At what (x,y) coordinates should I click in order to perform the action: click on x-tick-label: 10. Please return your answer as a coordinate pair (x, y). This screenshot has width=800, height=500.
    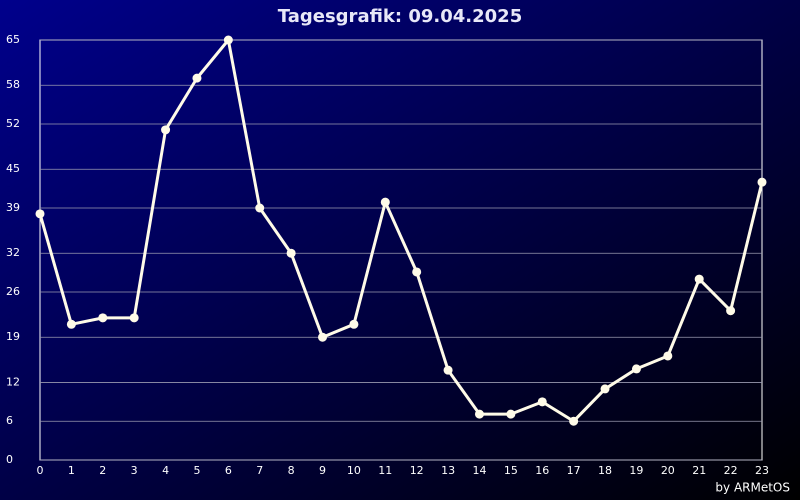
    Looking at the image, I should click on (354, 470).